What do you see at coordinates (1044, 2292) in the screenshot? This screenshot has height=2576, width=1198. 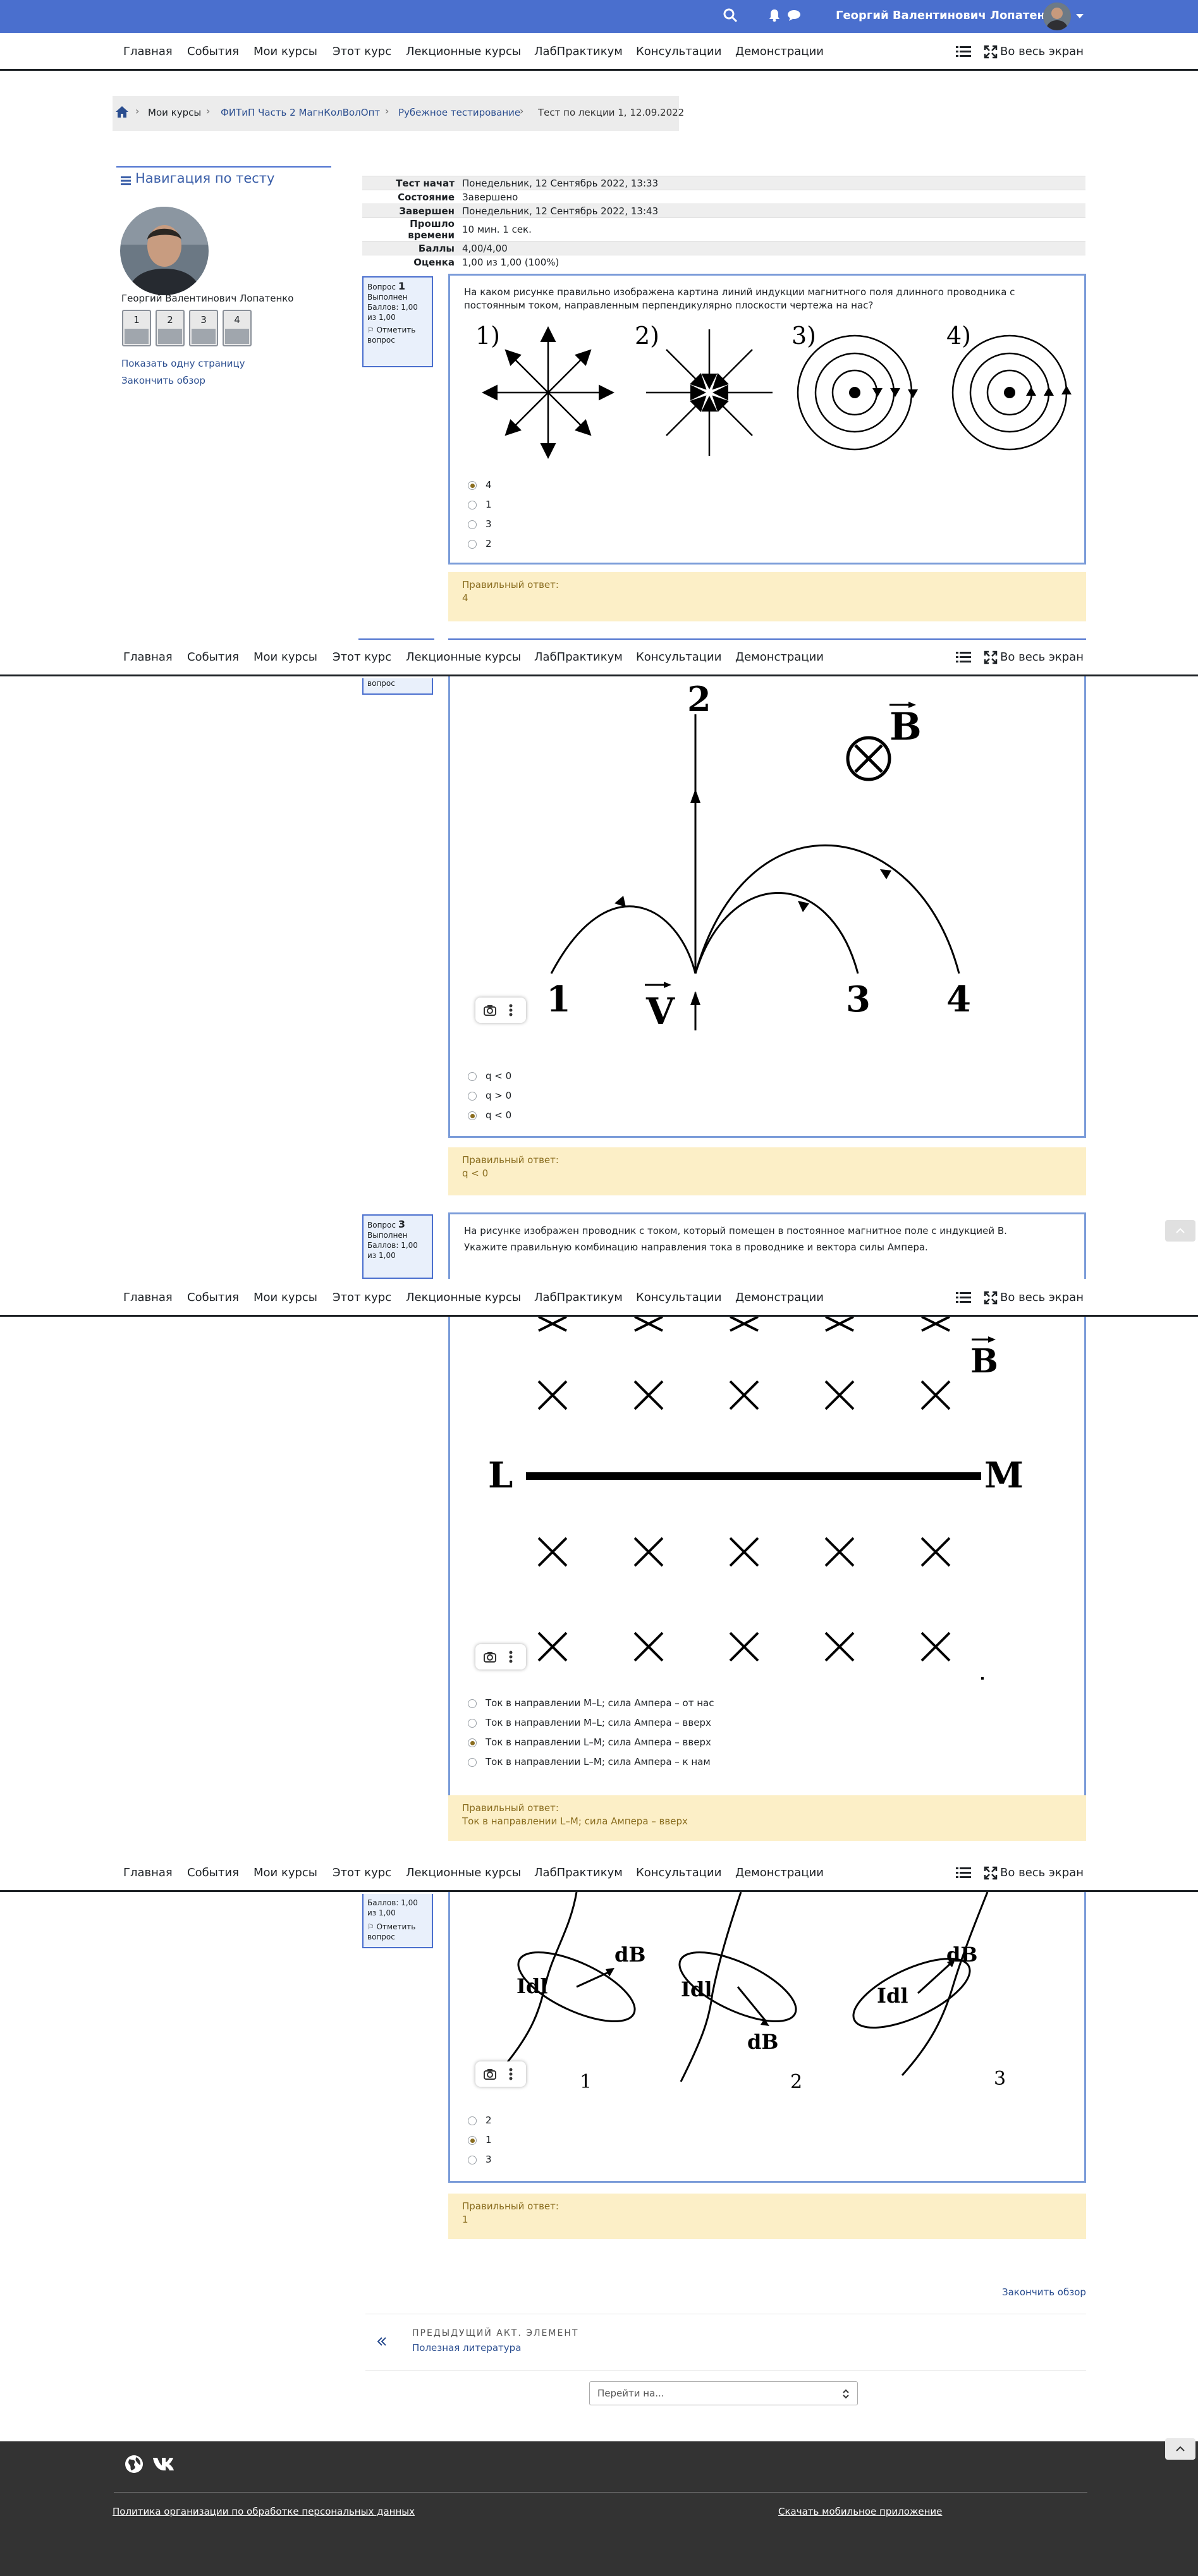 I see `finish-review-link-bottom: Закончить обзор` at bounding box center [1044, 2292].